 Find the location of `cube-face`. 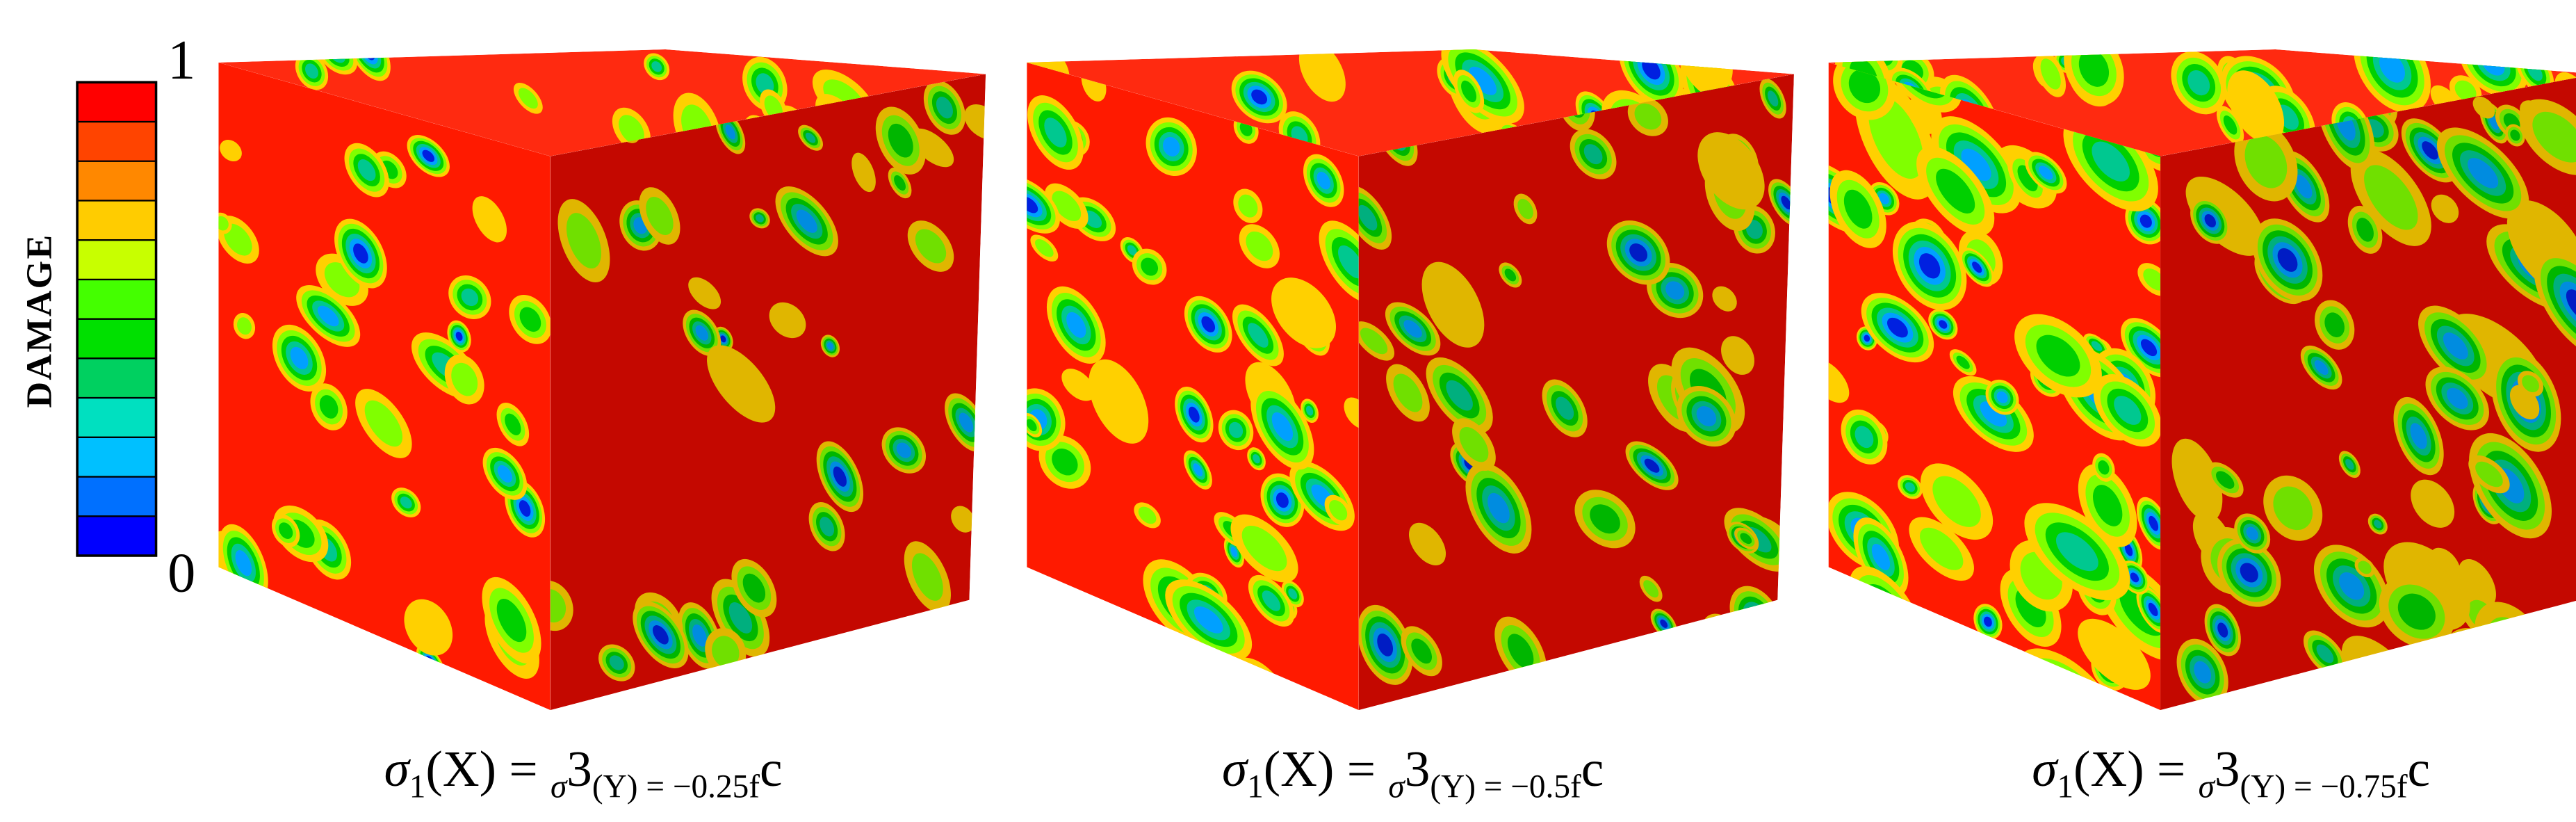

cube-face is located at coordinates (768, 392).